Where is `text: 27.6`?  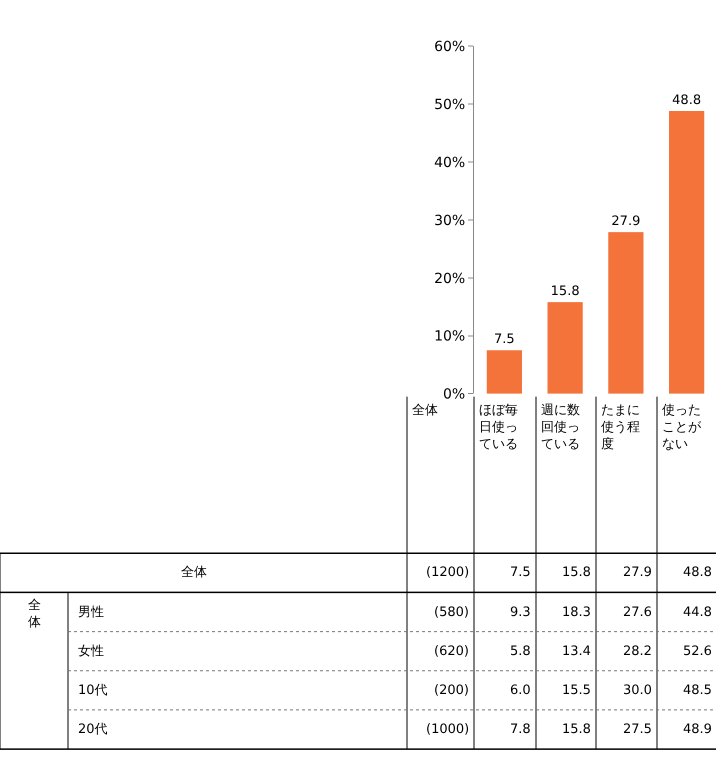
text: 27.6 is located at coordinates (637, 612).